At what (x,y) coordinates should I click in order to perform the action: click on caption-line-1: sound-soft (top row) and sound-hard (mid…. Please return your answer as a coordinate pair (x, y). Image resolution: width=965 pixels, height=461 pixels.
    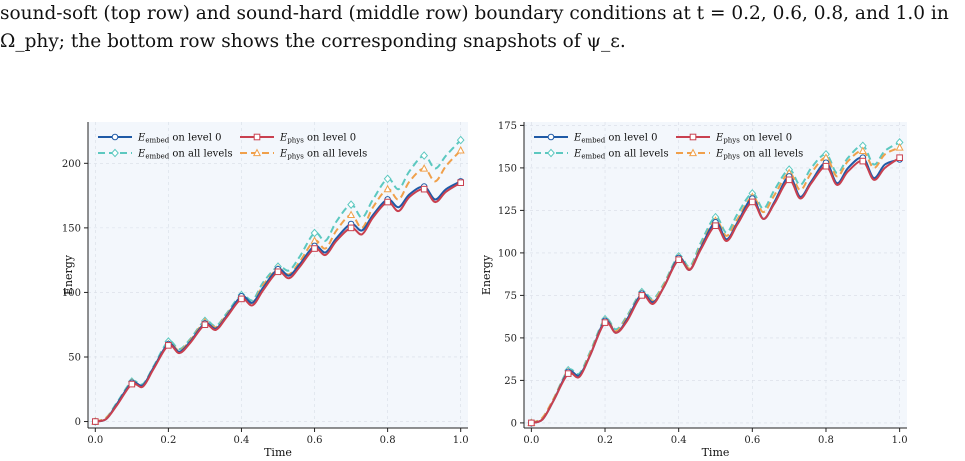
    Looking at the image, I should click on (474, 13).